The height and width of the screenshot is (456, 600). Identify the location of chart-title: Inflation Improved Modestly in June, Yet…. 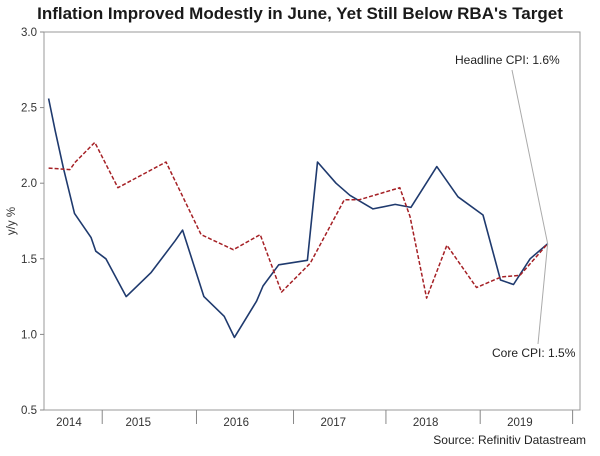
(300, 13).